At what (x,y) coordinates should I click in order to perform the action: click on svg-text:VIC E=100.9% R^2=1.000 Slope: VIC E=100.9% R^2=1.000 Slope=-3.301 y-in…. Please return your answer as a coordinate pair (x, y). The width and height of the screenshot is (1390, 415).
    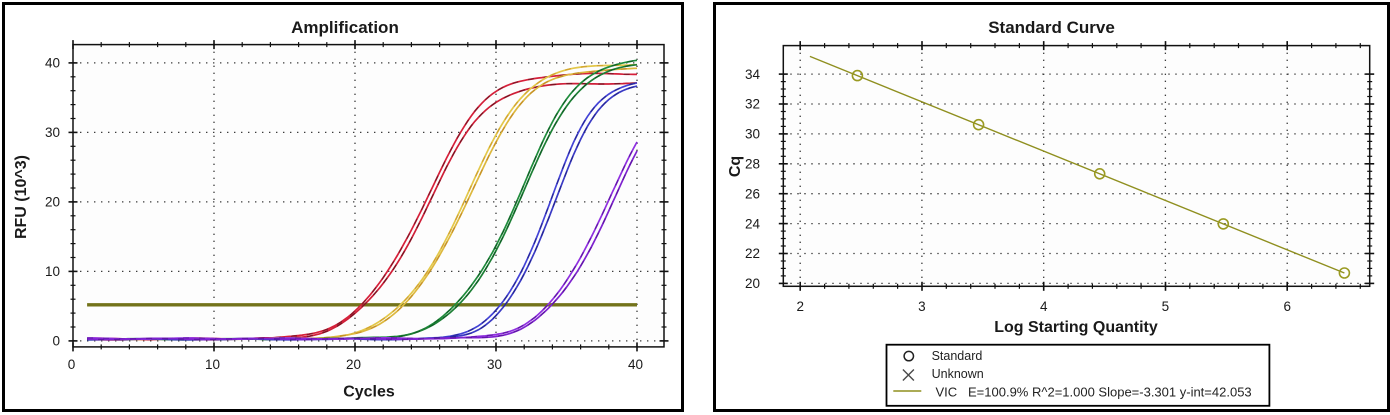
    Looking at the image, I should click on (1094, 391).